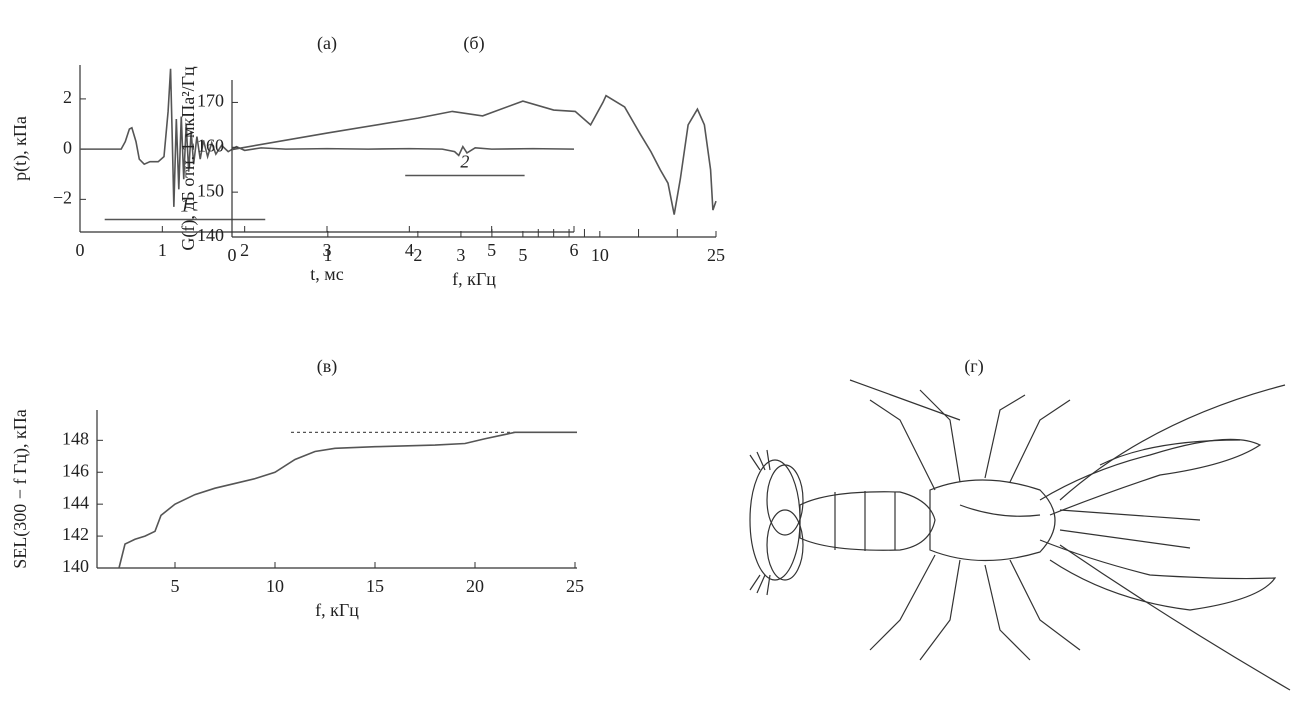 This screenshot has height=722, width=1307. I want to click on x-tick-label: 15, so click(375, 586).